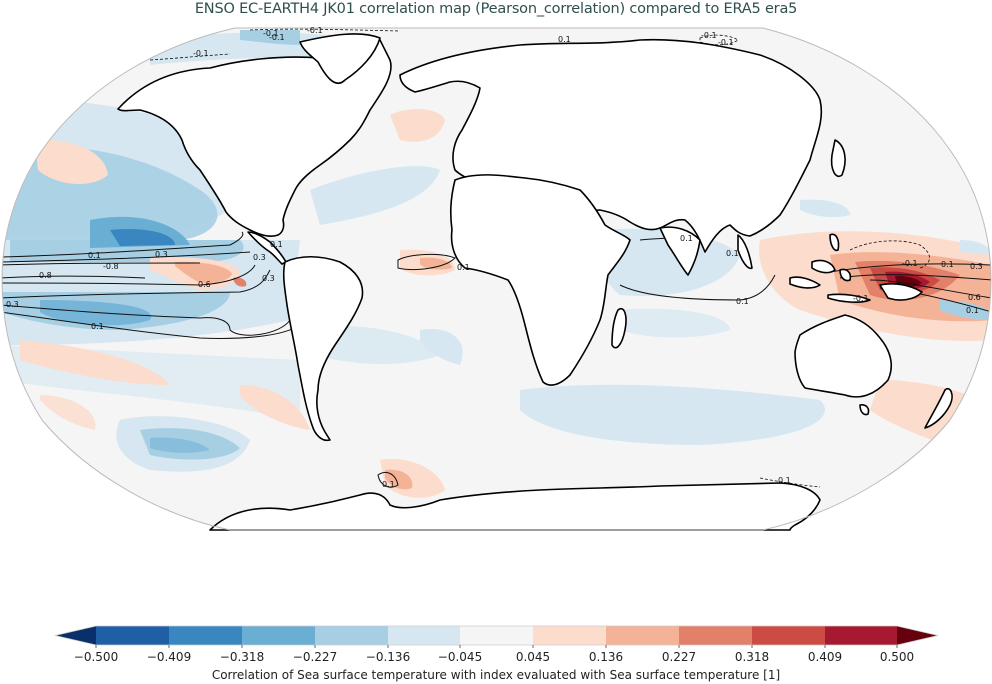 This screenshot has height=684, width=992. What do you see at coordinates (897, 657) in the screenshot?
I see `colorbar-tick-label: 0.500` at bounding box center [897, 657].